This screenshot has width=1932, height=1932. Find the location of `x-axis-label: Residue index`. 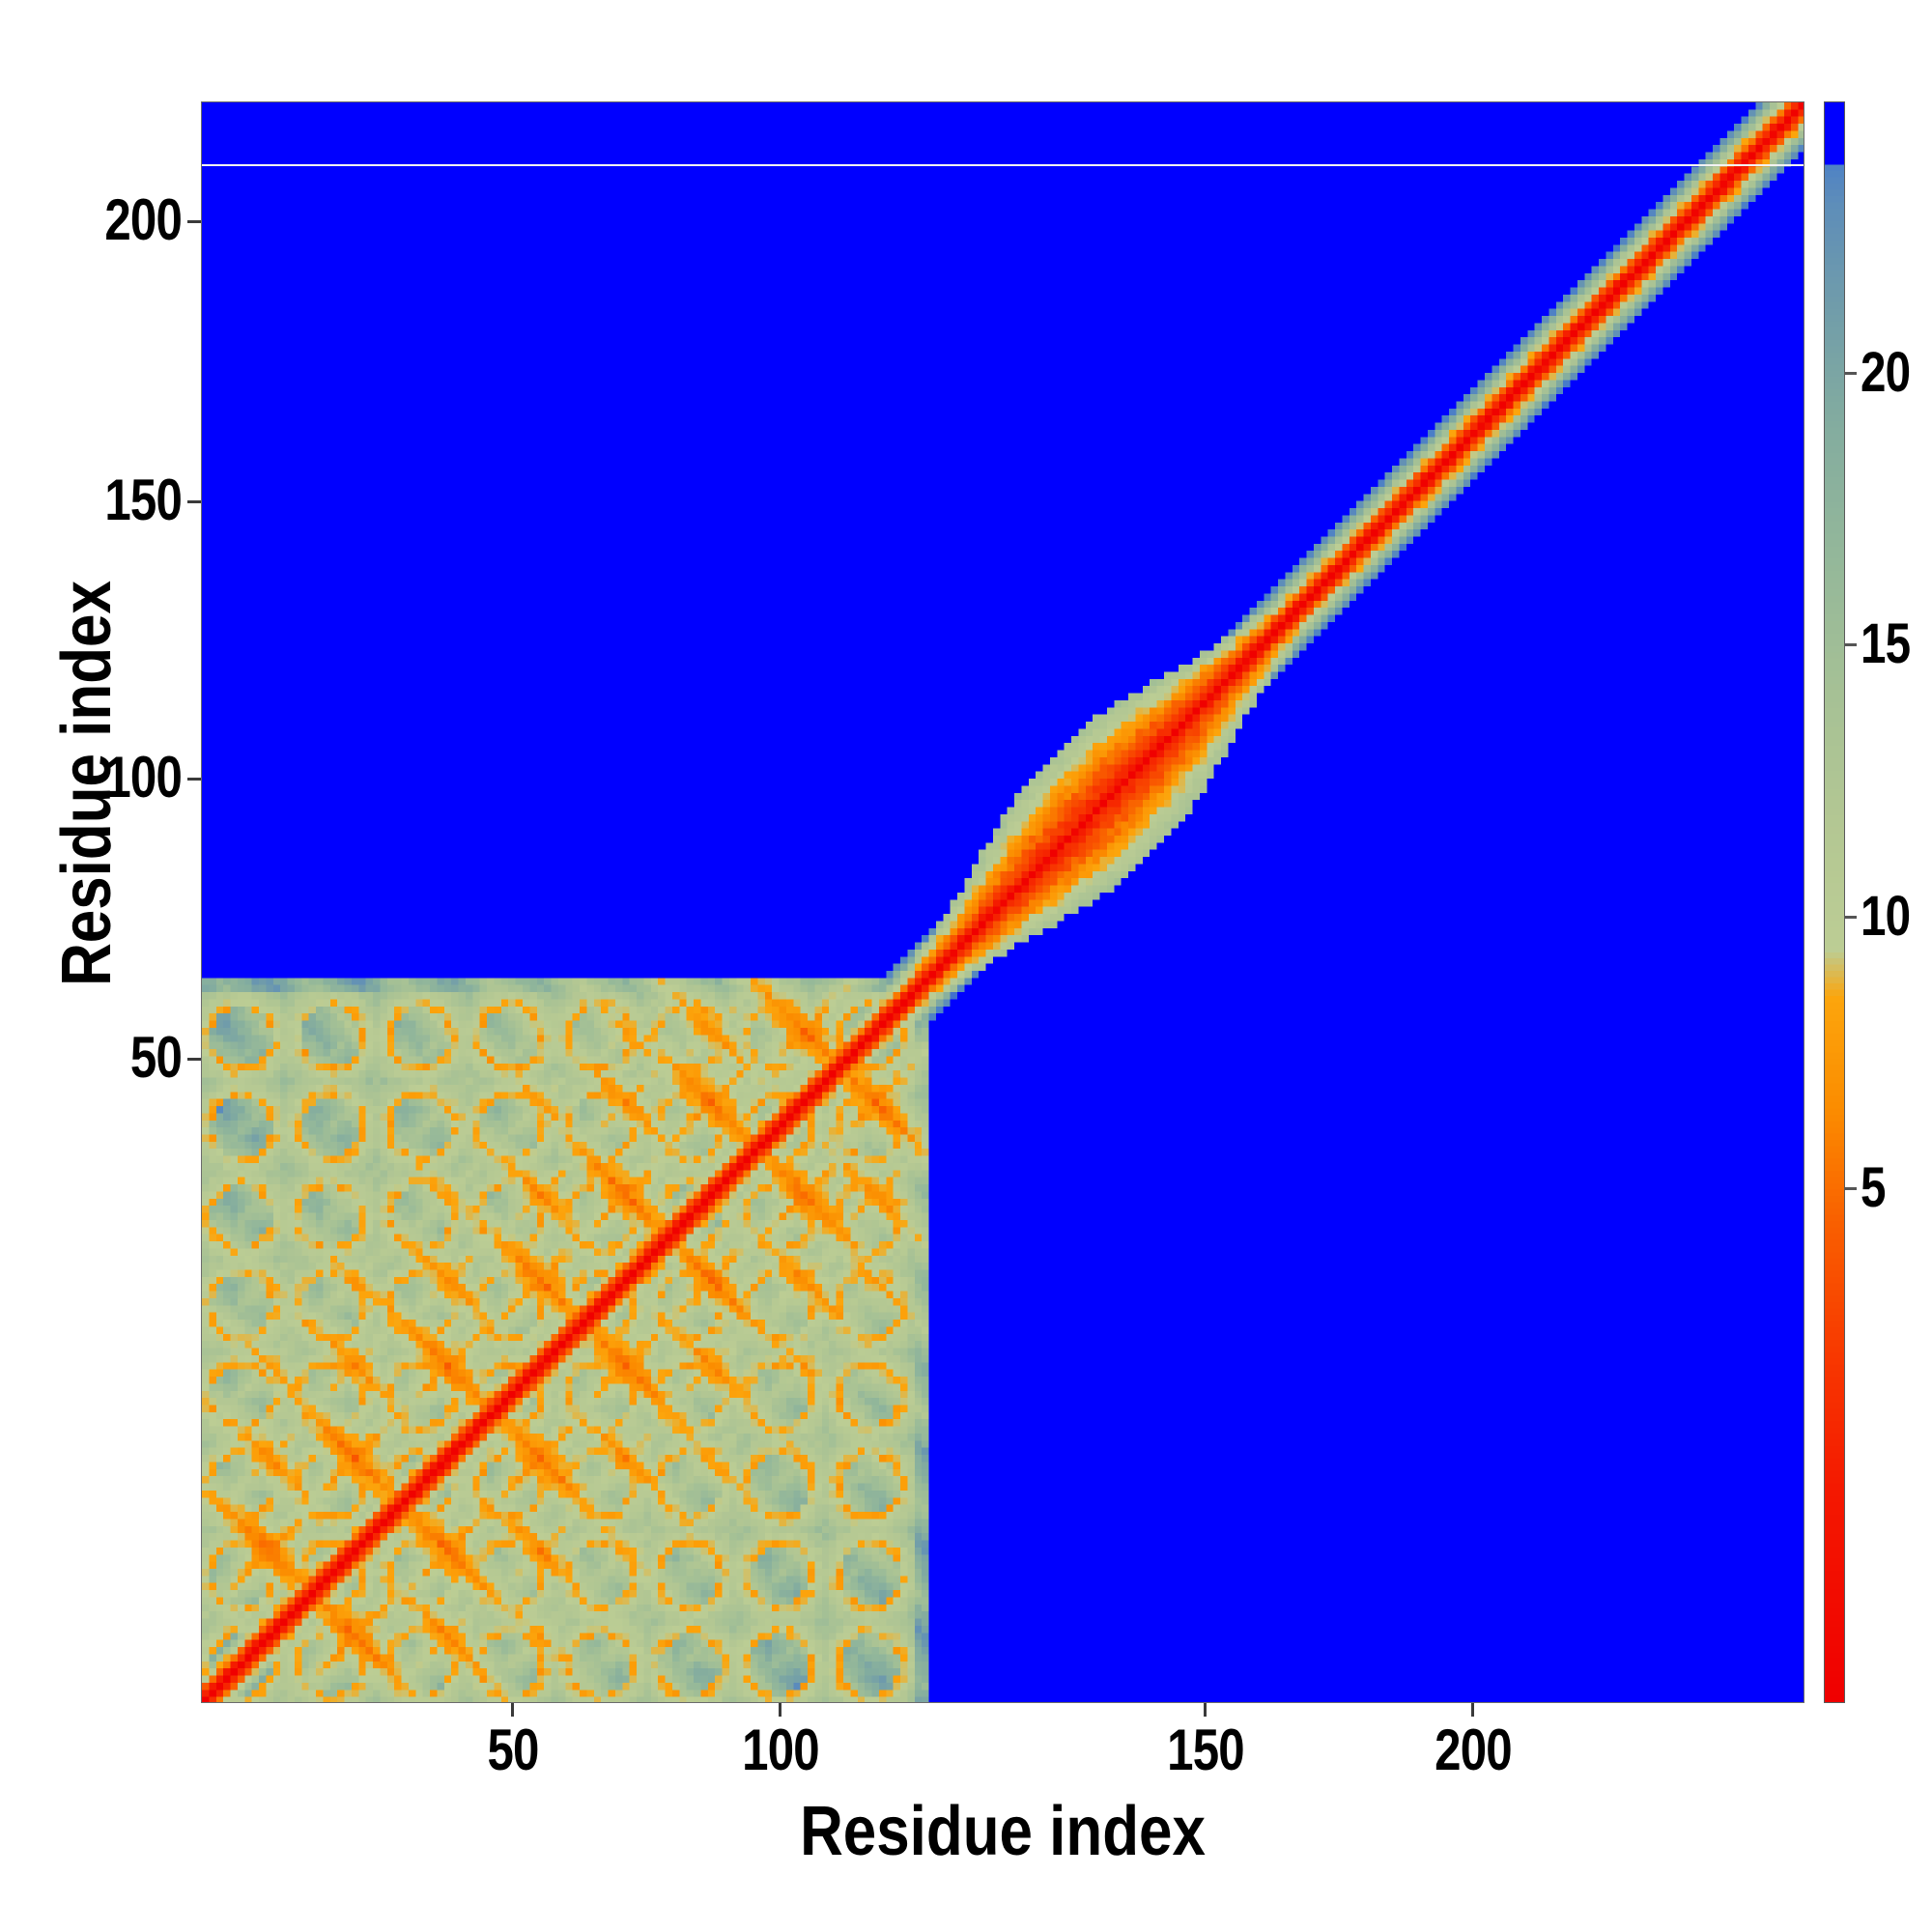

x-axis-label: Residue index is located at coordinates (1003, 1831).